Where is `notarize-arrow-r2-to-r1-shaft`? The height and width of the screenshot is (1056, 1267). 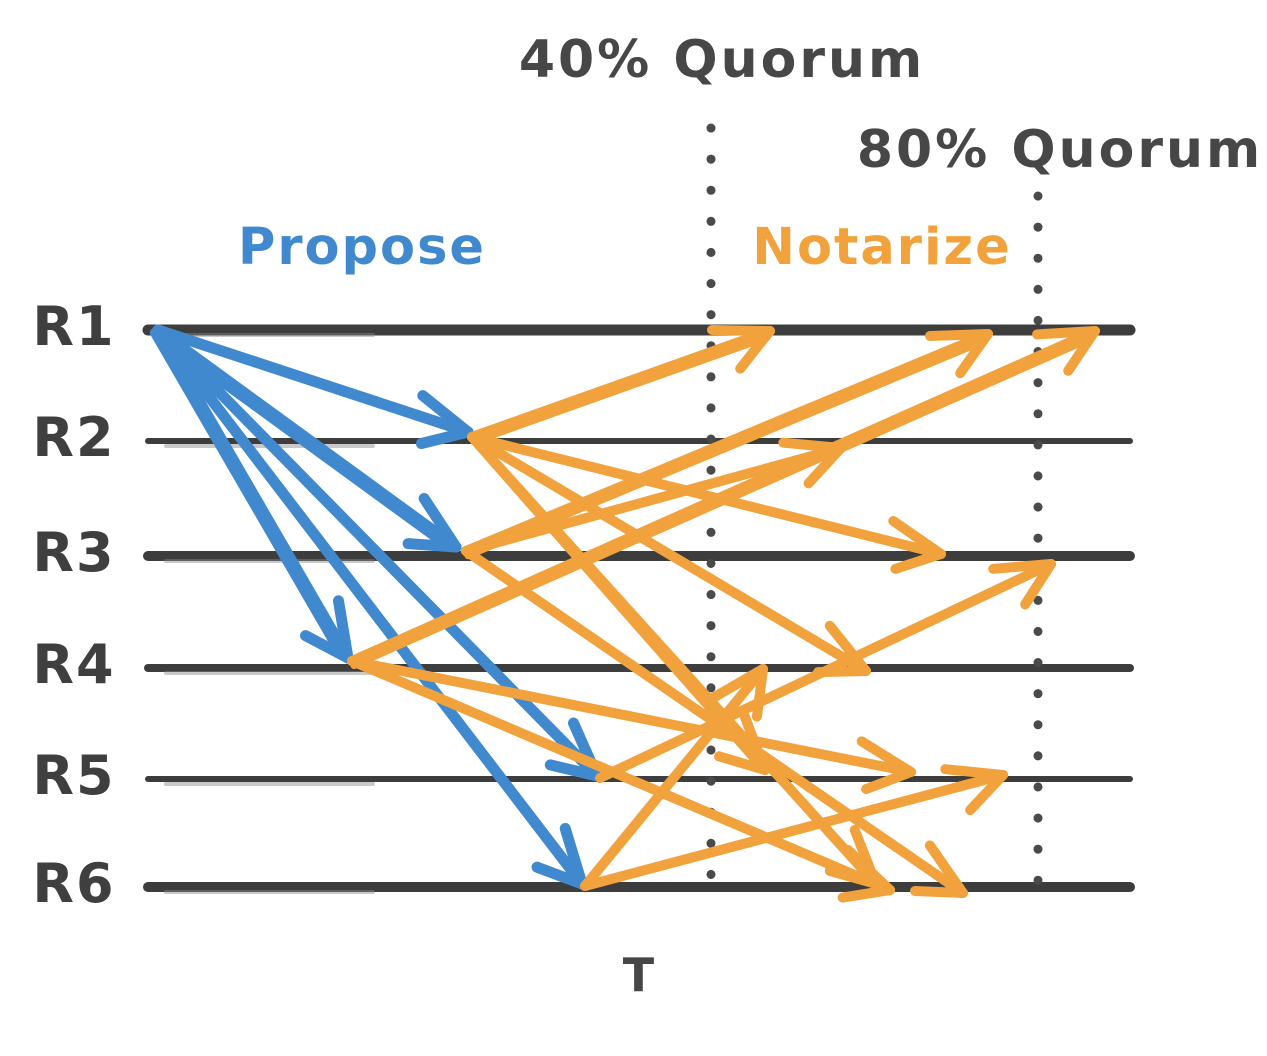 notarize-arrow-r2-to-r1-shaft is located at coordinates (621, 384).